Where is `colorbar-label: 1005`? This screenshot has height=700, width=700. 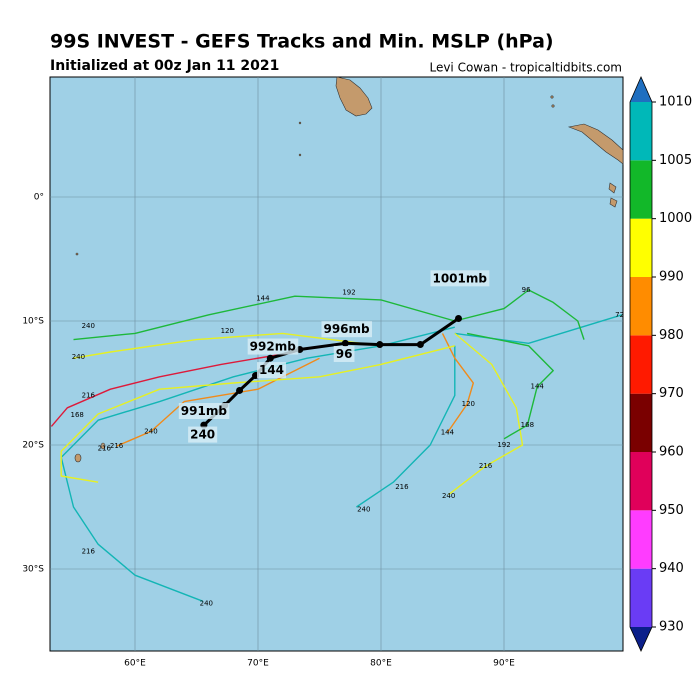
colorbar-label: 1005 is located at coordinates (675, 160).